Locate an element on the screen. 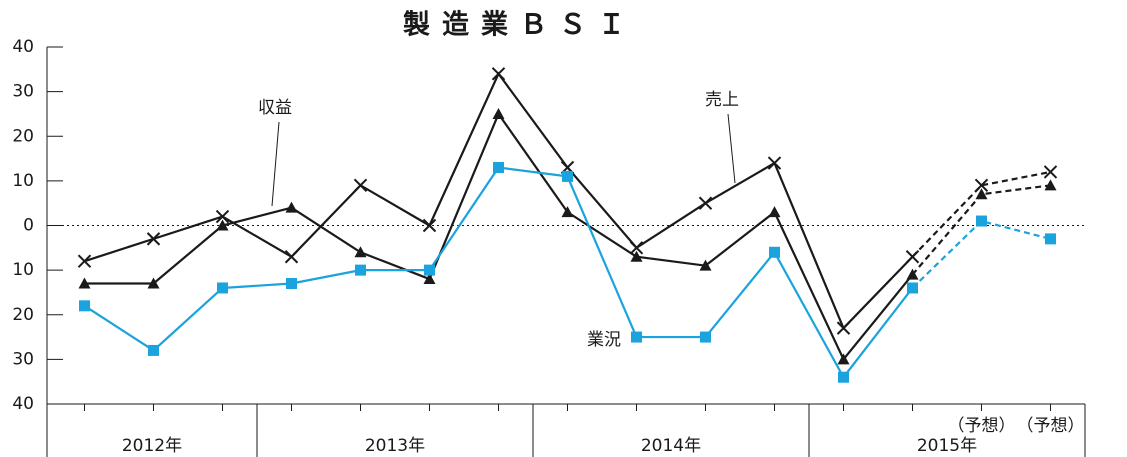  group-label: 2013年 is located at coordinates (395, 446).